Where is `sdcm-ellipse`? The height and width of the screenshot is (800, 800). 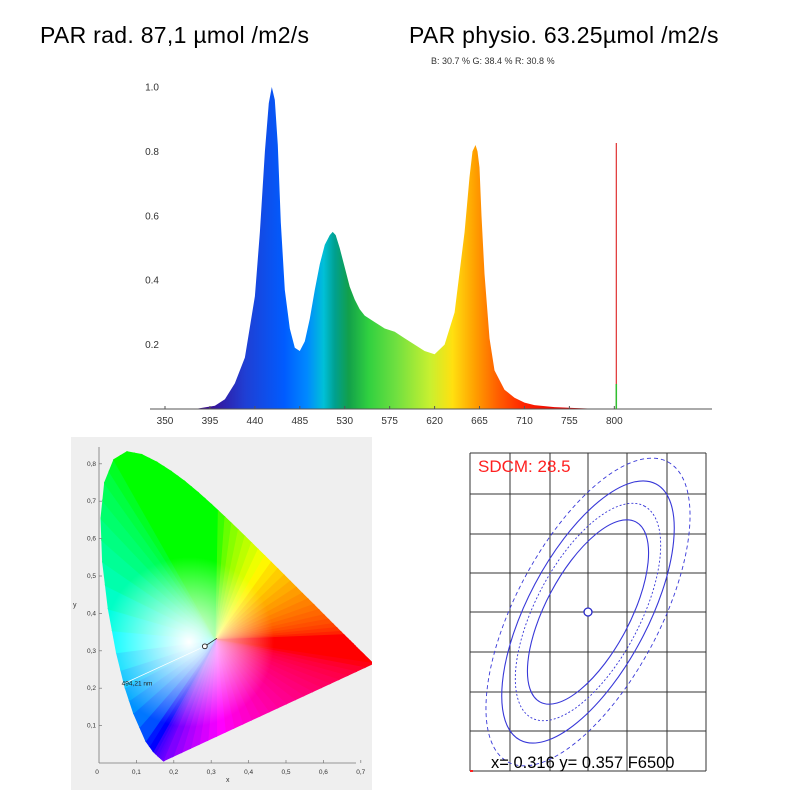
sdcm-ellipse is located at coordinates (588, 612).